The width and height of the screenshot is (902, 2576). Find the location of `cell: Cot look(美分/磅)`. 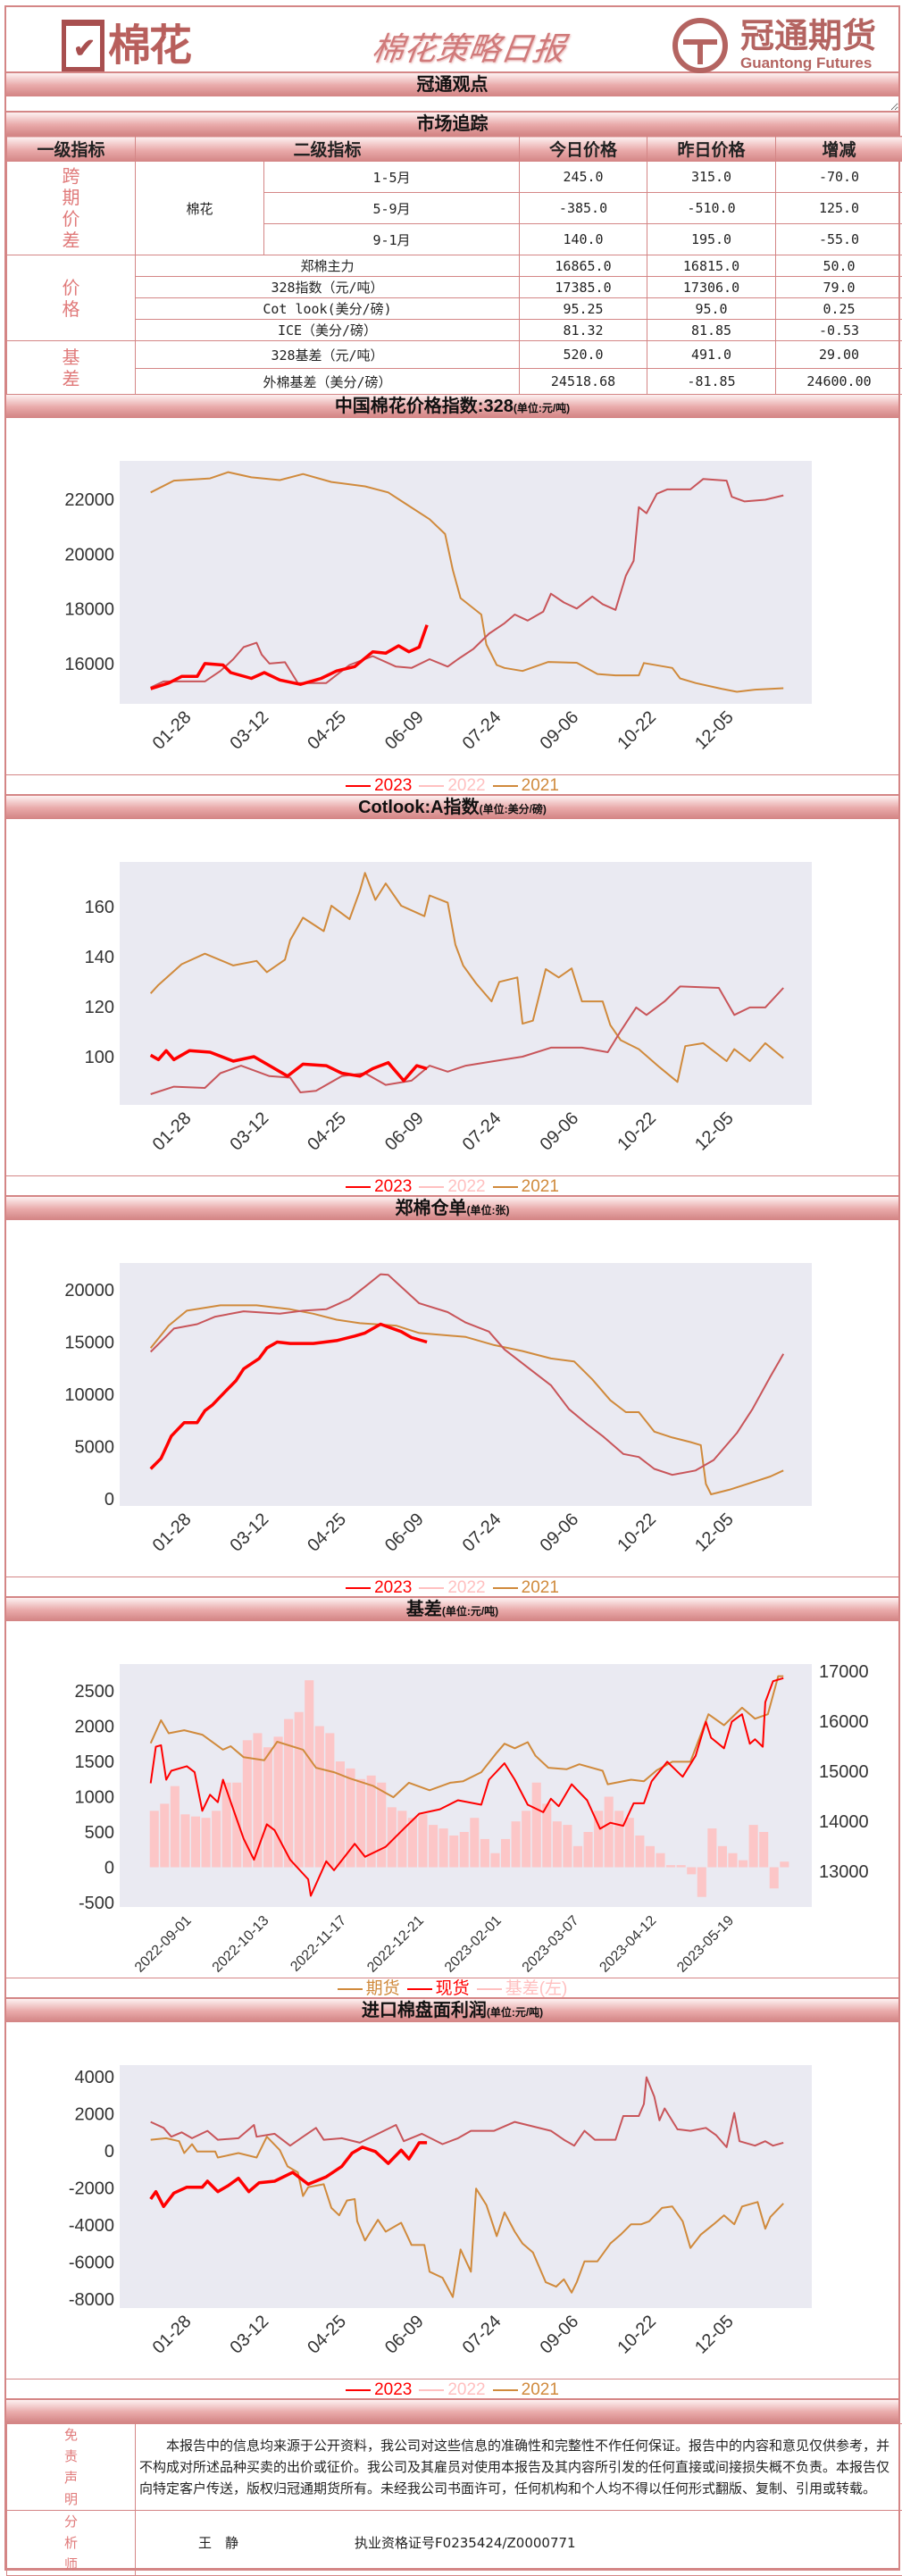

cell: Cot look(美分/磅) is located at coordinates (328, 309).